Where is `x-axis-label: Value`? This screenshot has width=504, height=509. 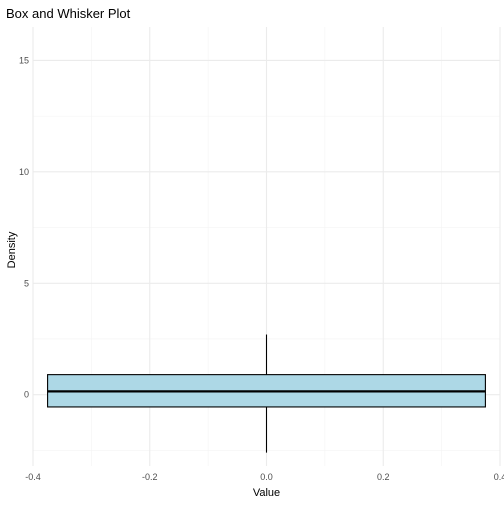
x-axis-label: Value is located at coordinates (266, 493).